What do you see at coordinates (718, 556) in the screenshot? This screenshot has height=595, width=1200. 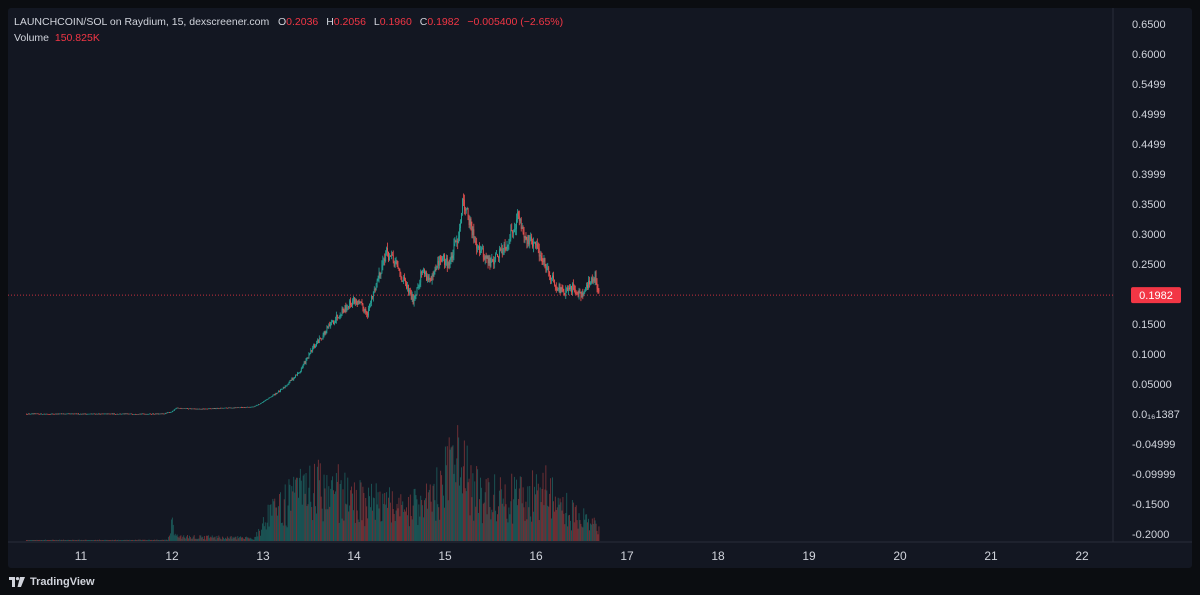 I see `x-tick-label: 18` at bounding box center [718, 556].